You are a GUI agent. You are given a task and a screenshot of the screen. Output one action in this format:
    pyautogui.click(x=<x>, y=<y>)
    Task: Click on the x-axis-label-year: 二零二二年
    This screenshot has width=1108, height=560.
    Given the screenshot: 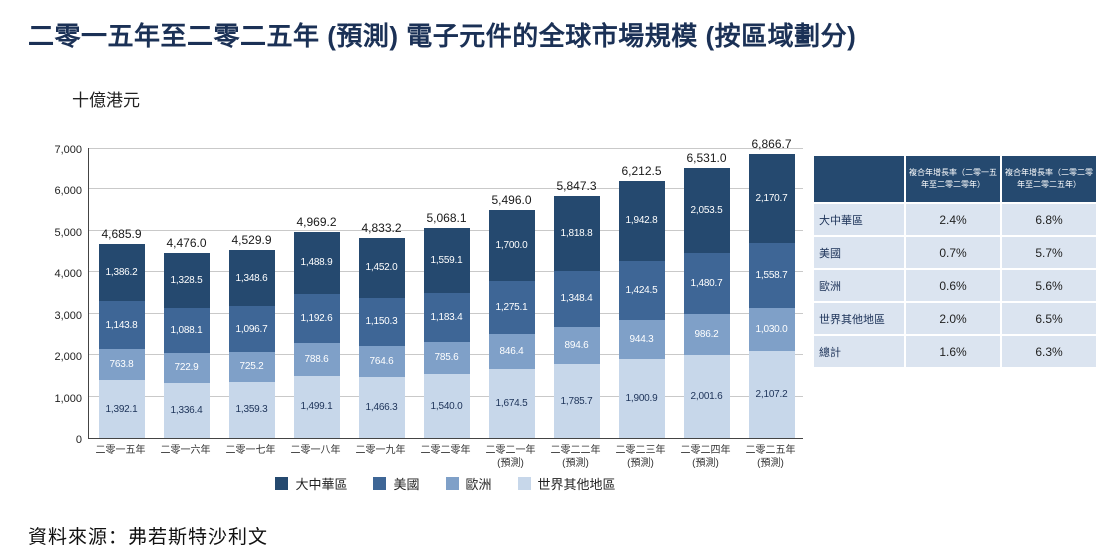 What is the action you would take?
    pyautogui.click(x=575, y=450)
    